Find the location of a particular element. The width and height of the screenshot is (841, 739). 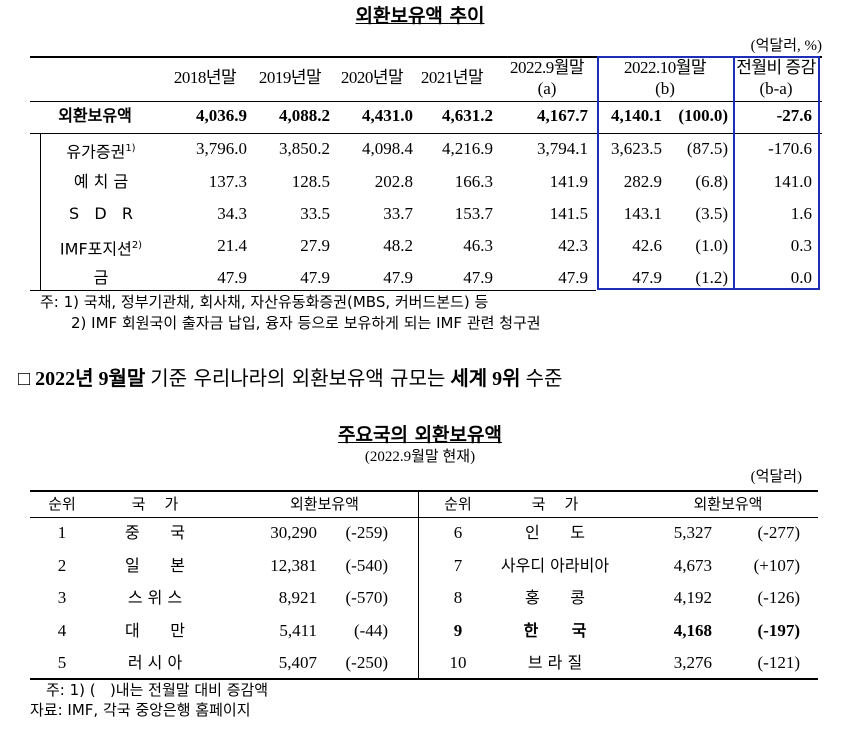

cell-value: 0.0 is located at coordinates (801, 277).